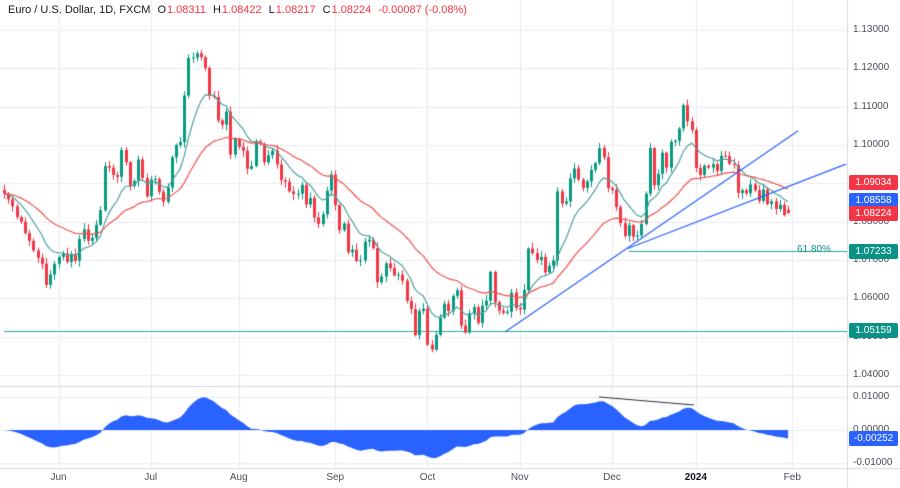  I want to click on high-label: H, so click(216, 10).